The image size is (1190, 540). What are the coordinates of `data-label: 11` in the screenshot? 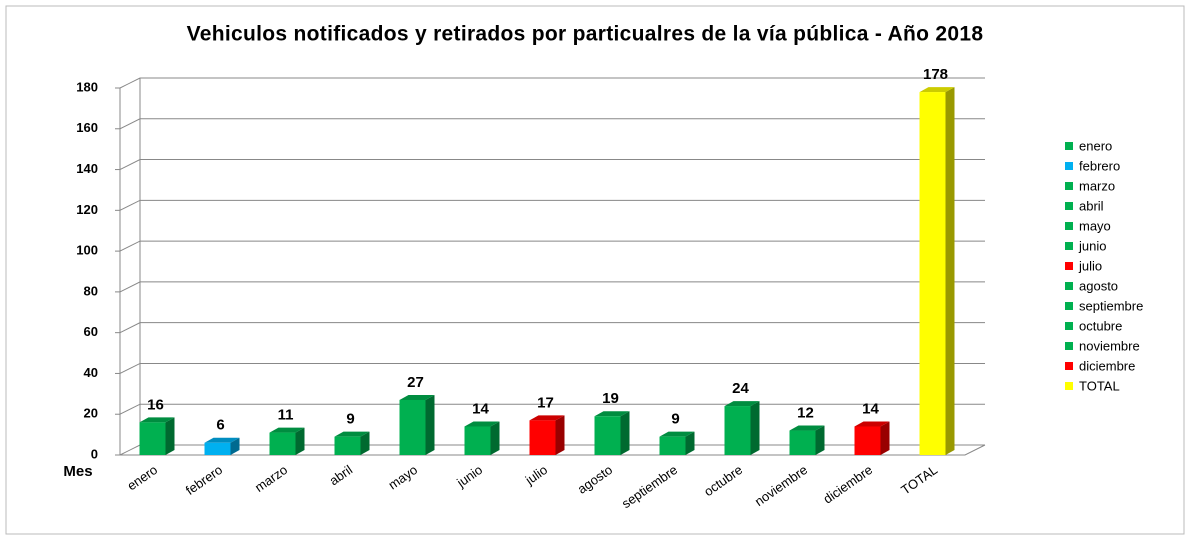 It's located at (286, 415).